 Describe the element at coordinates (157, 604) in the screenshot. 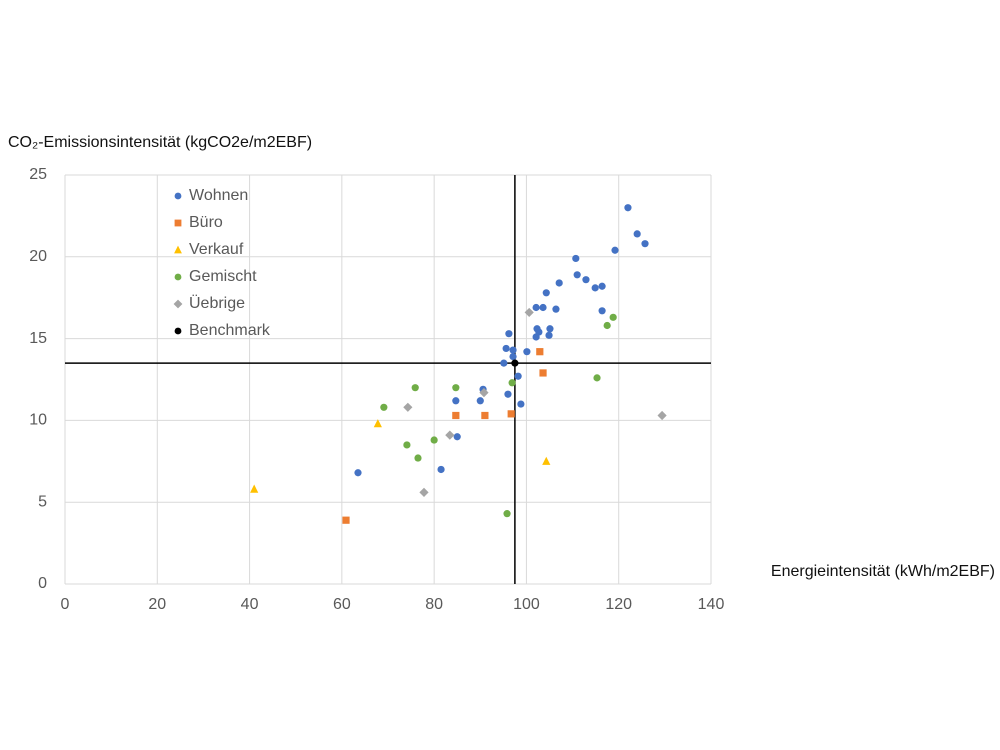

I see `x-tick-label: 20` at that location.